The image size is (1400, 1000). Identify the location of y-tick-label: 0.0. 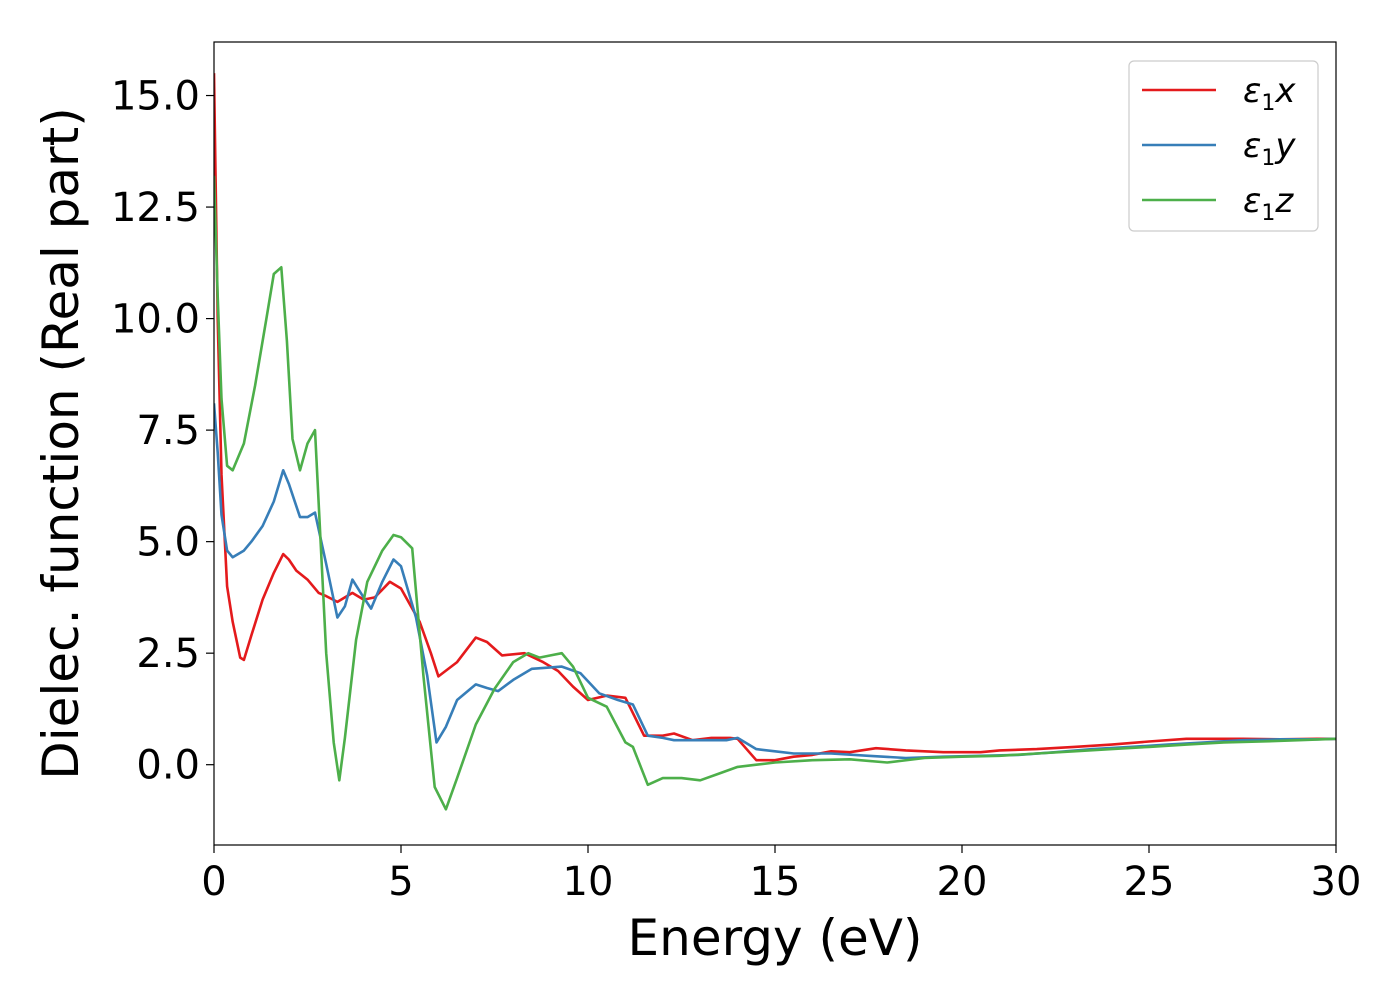
(168, 766).